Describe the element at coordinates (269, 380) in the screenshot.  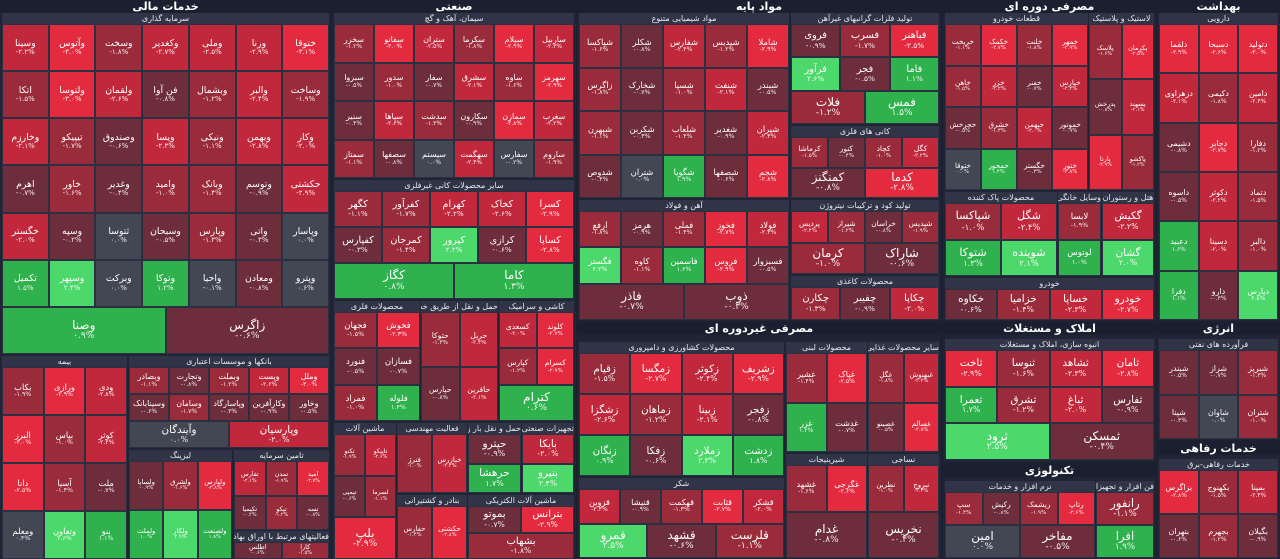
I see `stock-tile: وپست -۲.۶%` at that location.